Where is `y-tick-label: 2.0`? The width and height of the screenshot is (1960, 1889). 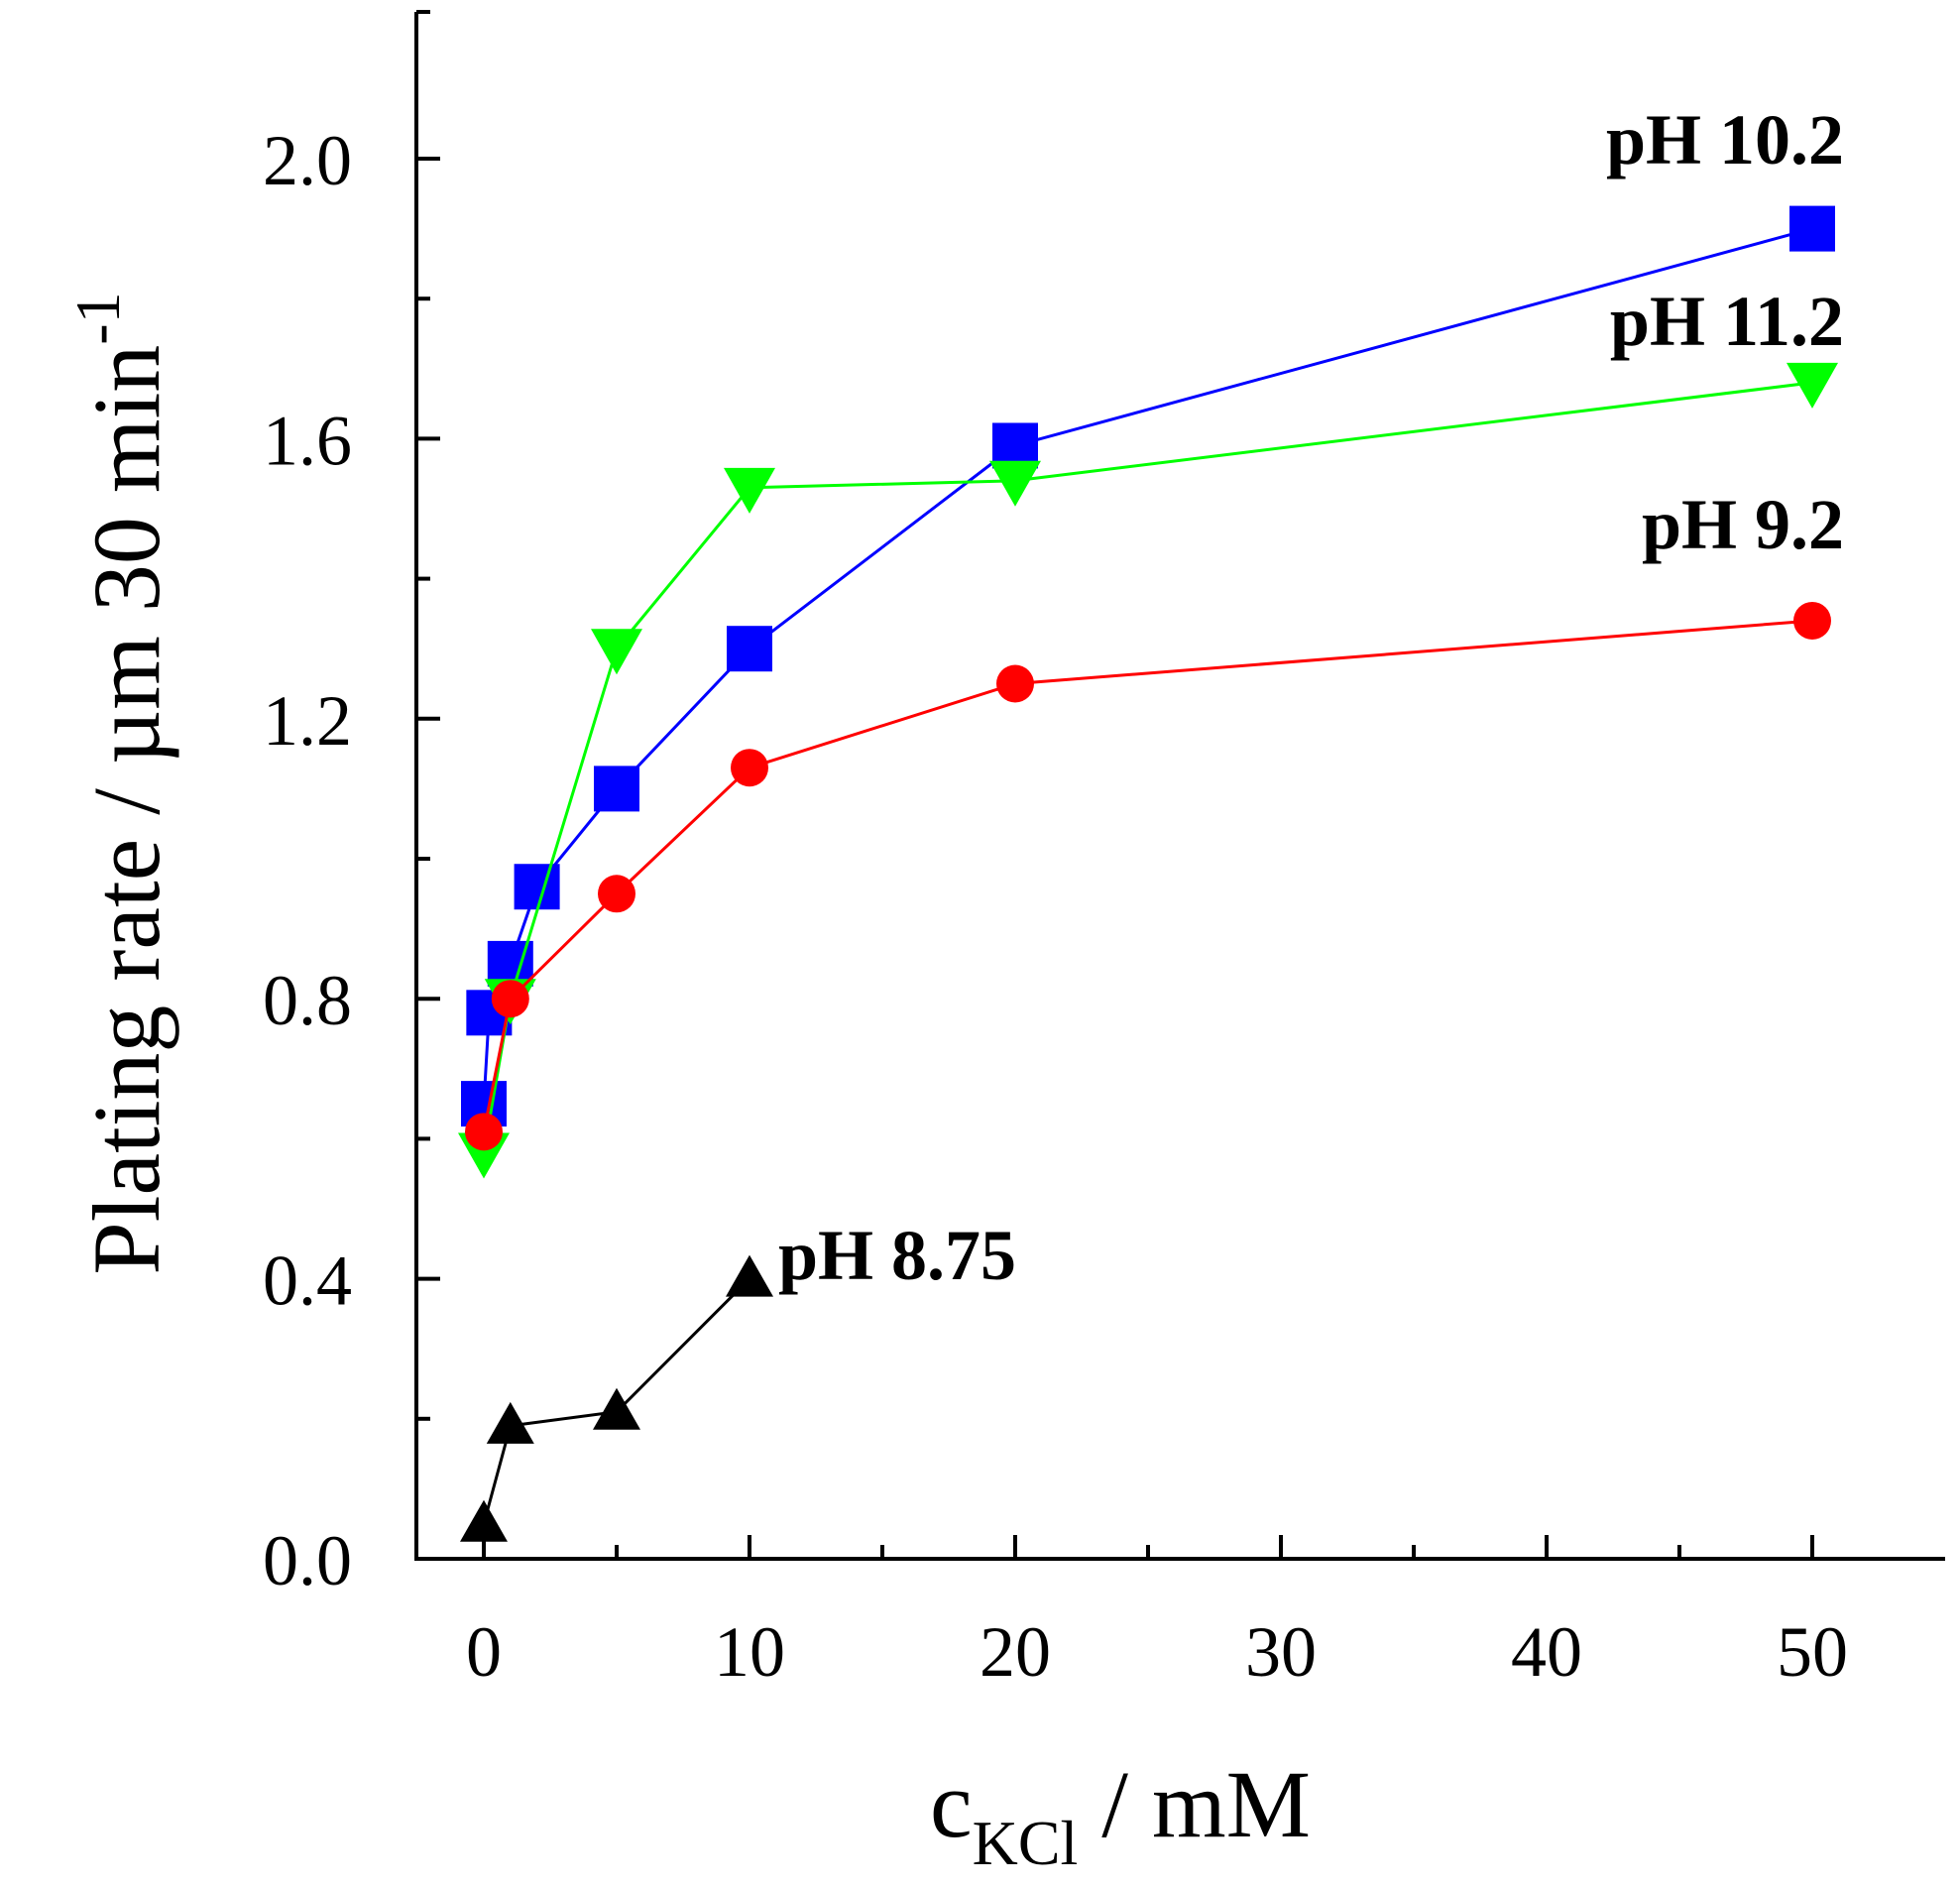
y-tick-label: 2.0 is located at coordinates (307, 160).